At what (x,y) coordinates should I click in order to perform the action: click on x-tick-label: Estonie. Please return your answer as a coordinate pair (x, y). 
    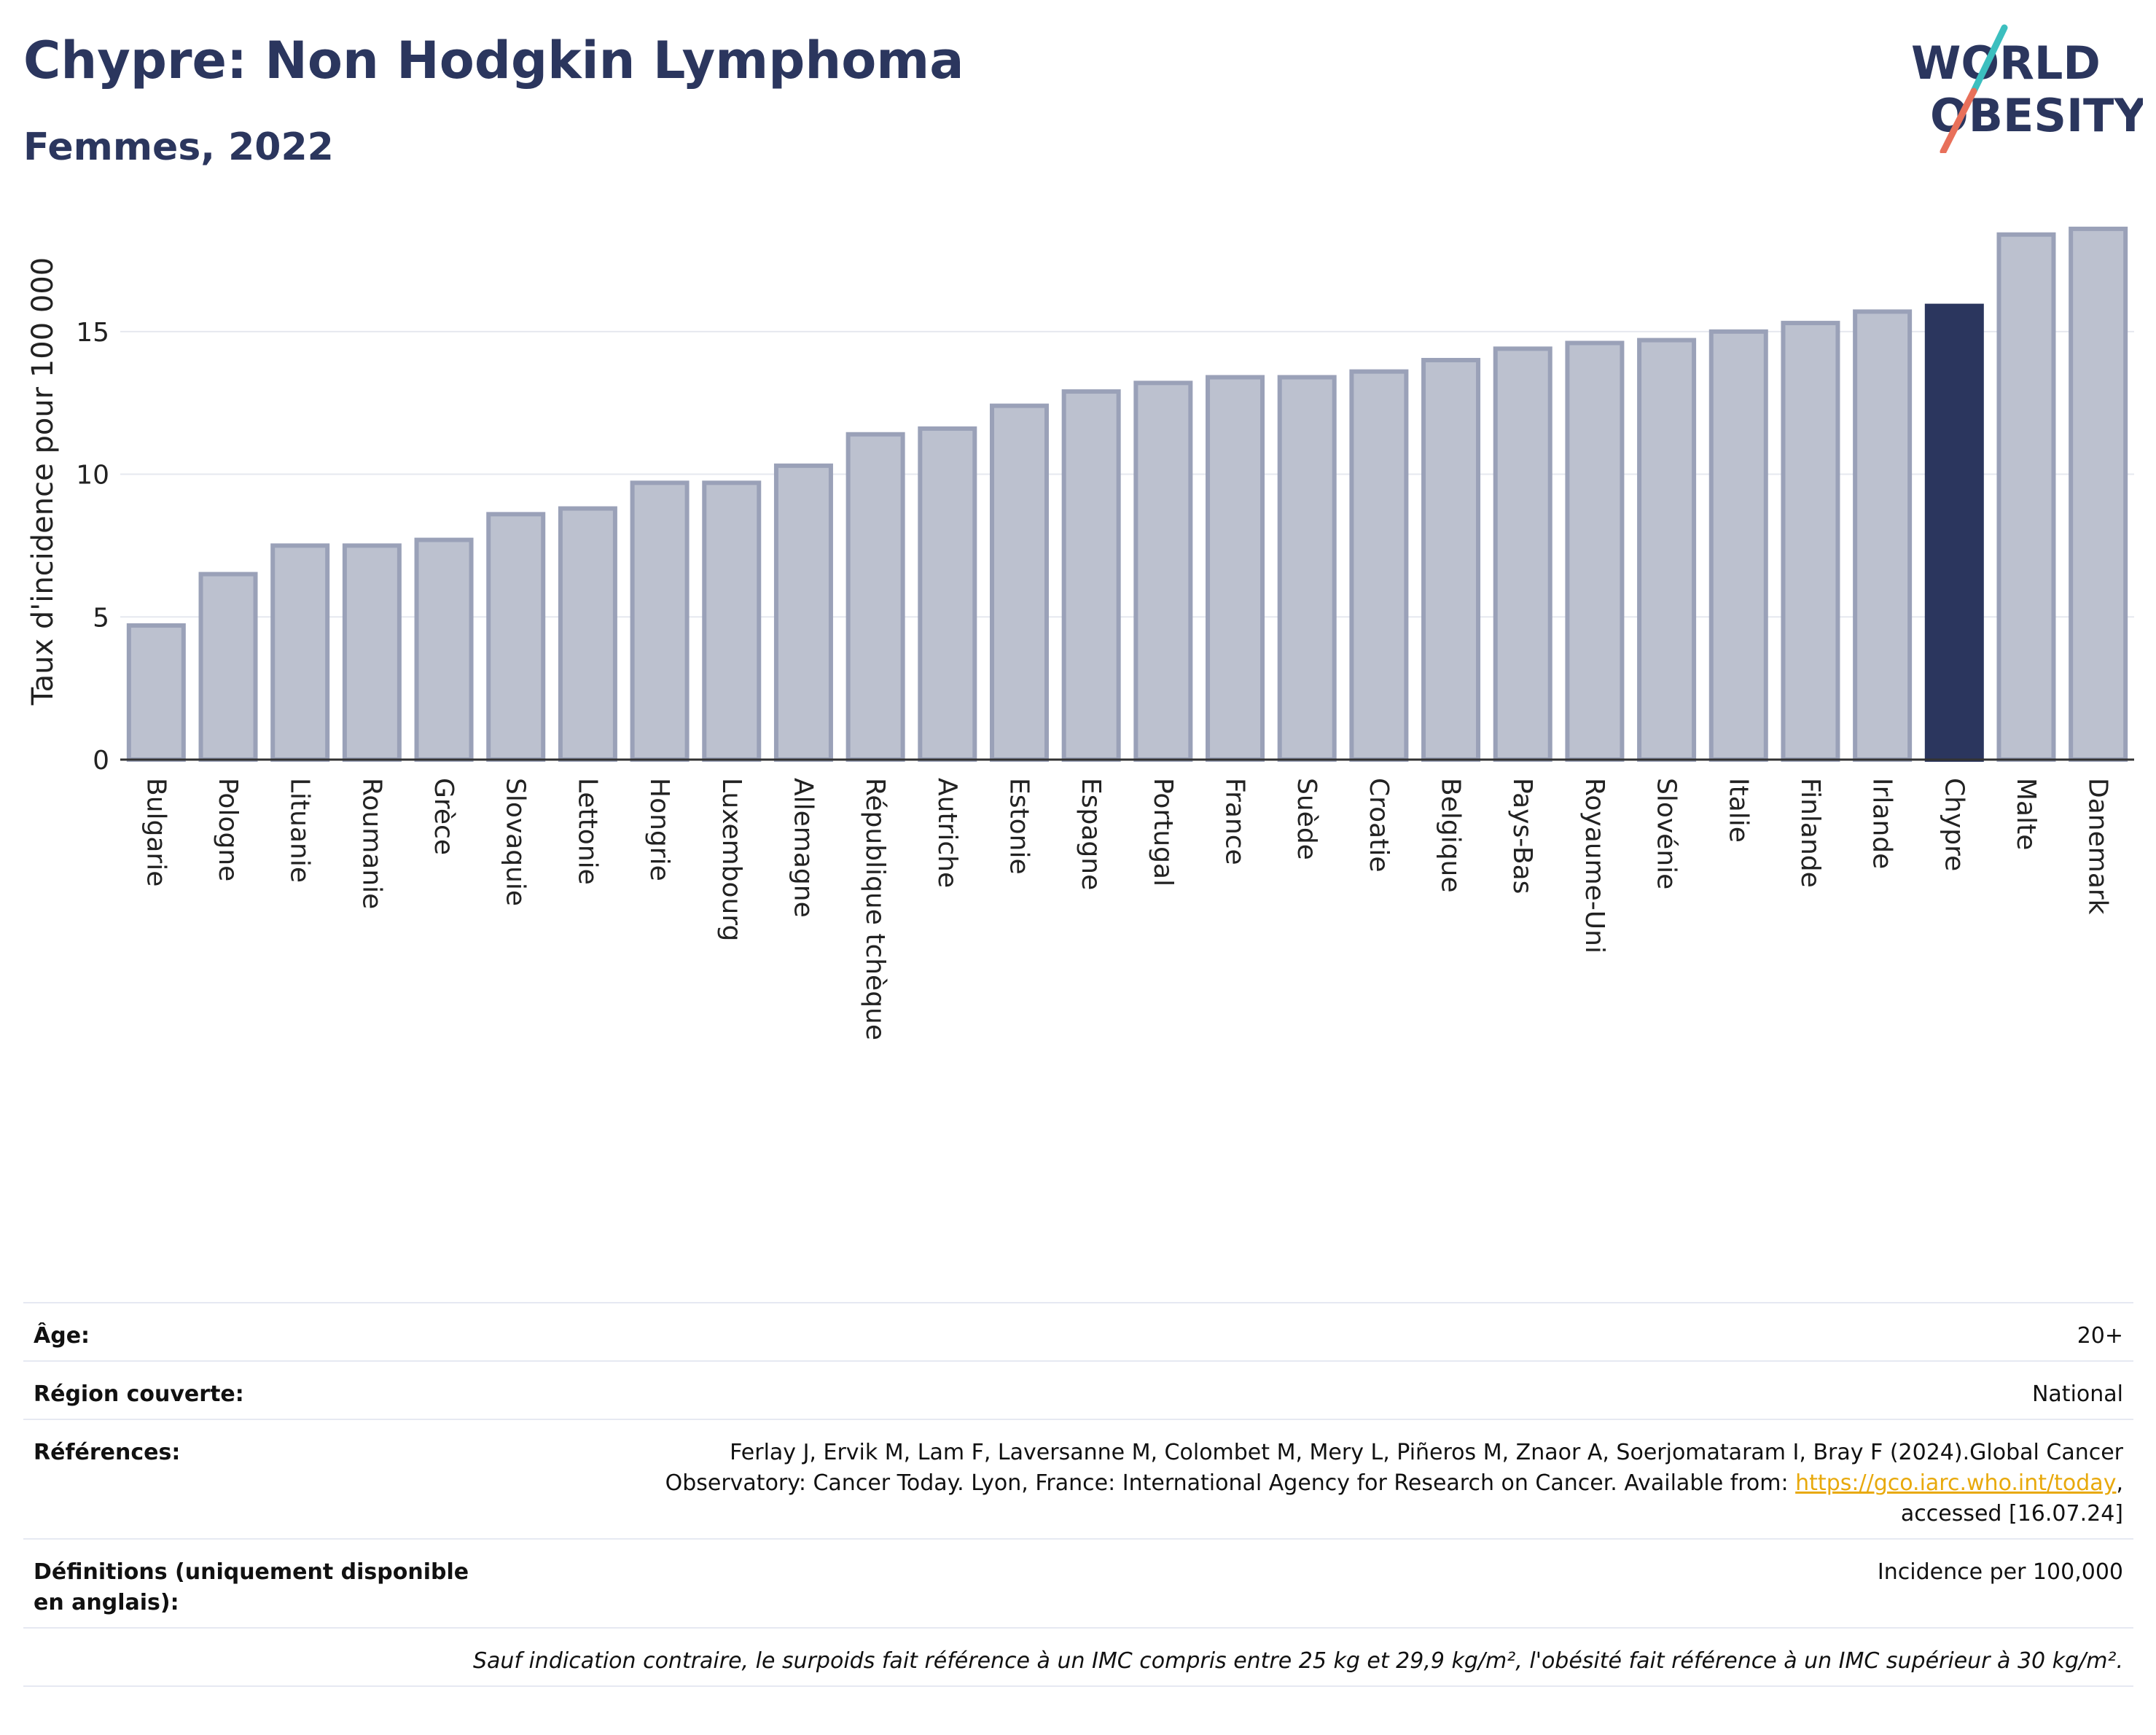
    Looking at the image, I should click on (1019, 826).